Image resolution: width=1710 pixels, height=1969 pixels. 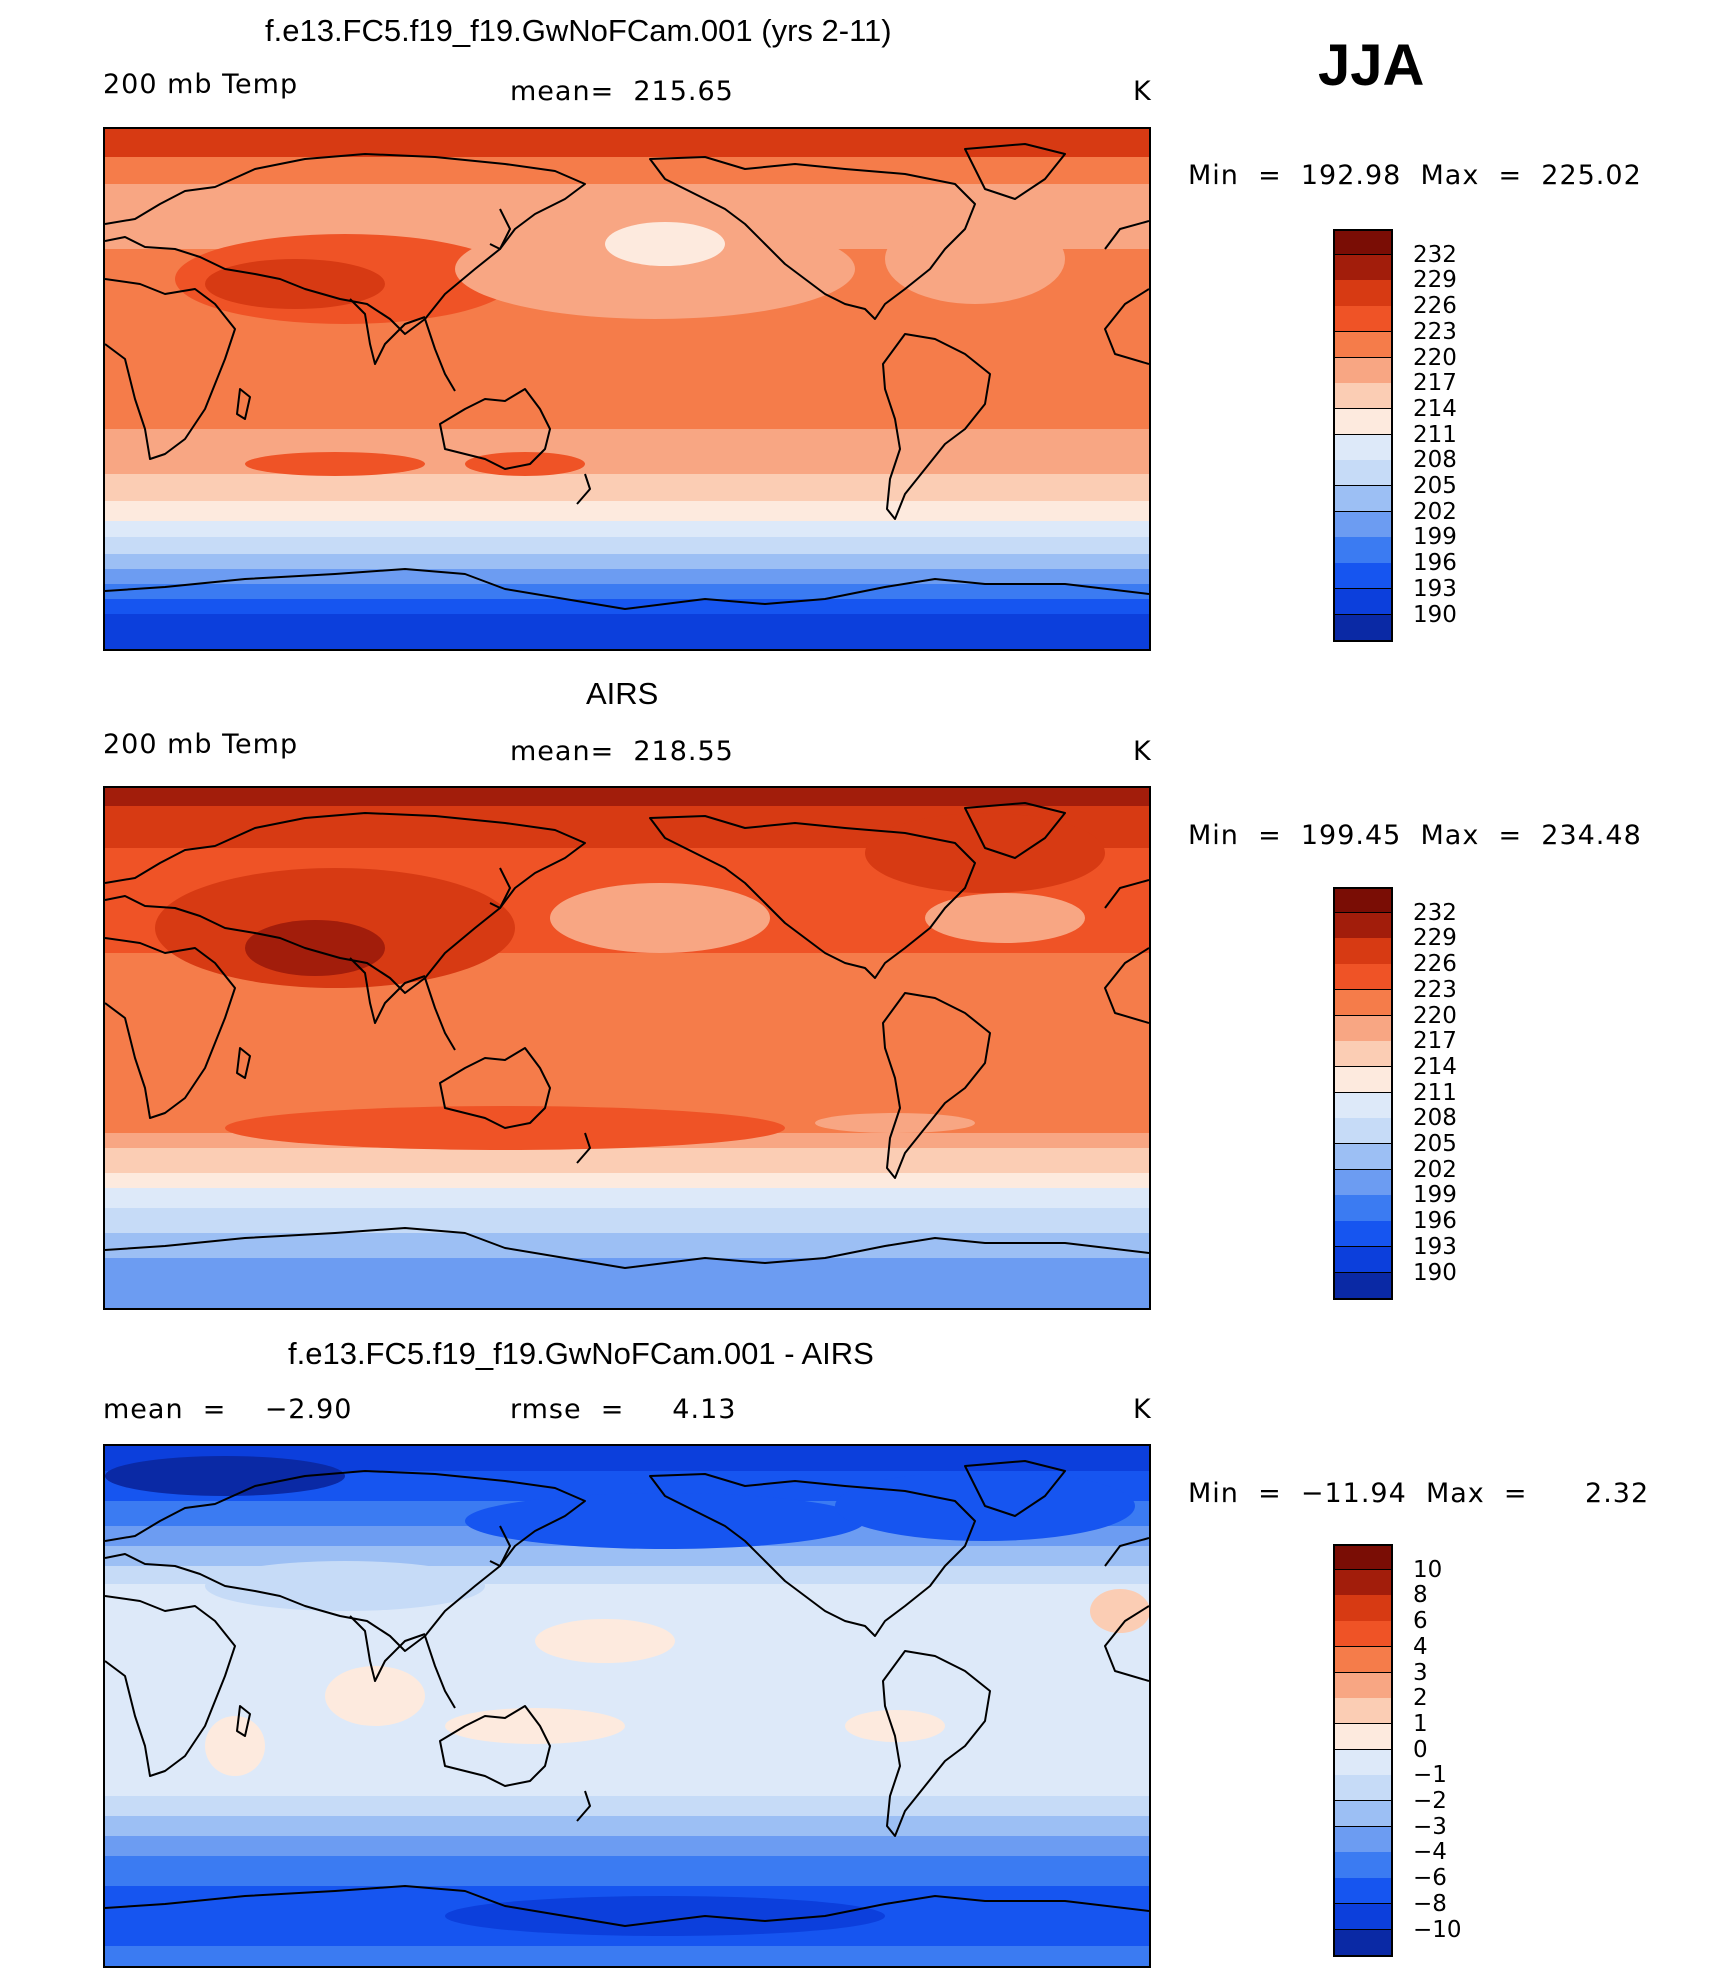 I want to click on panel-2-variable-label: 200 mb Temp, so click(x=201, y=744).